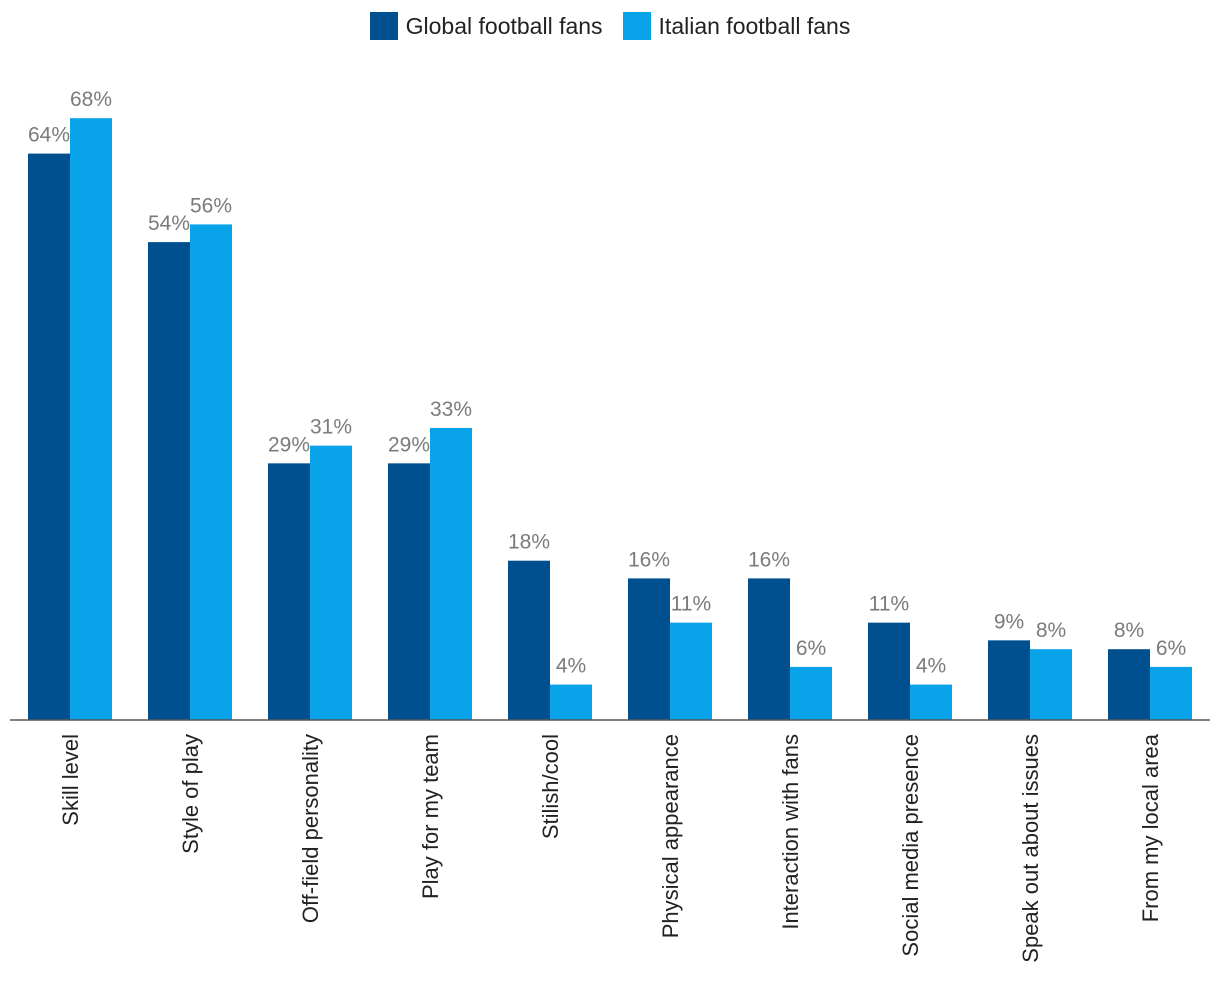 This screenshot has width=1220, height=1008. What do you see at coordinates (430, 816) in the screenshot?
I see `category-label-3: Play for my team` at bounding box center [430, 816].